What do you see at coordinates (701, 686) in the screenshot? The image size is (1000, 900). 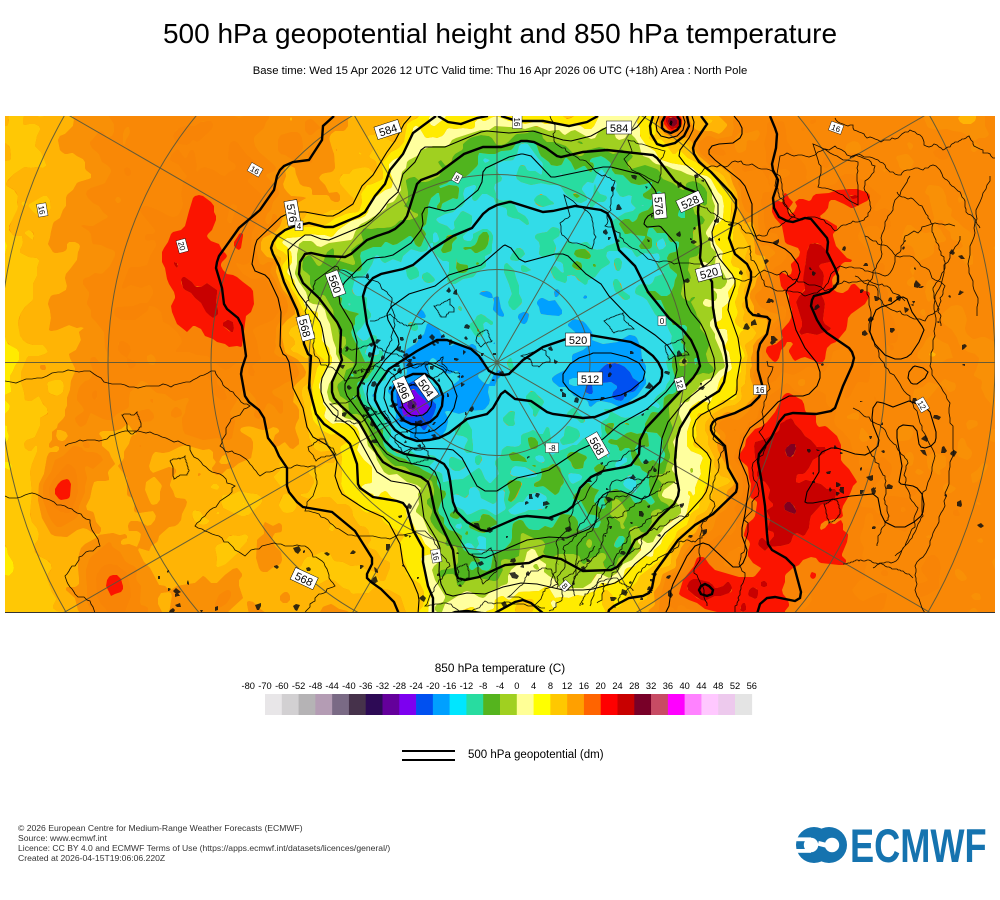 I see `svg-text: 44` at bounding box center [701, 686].